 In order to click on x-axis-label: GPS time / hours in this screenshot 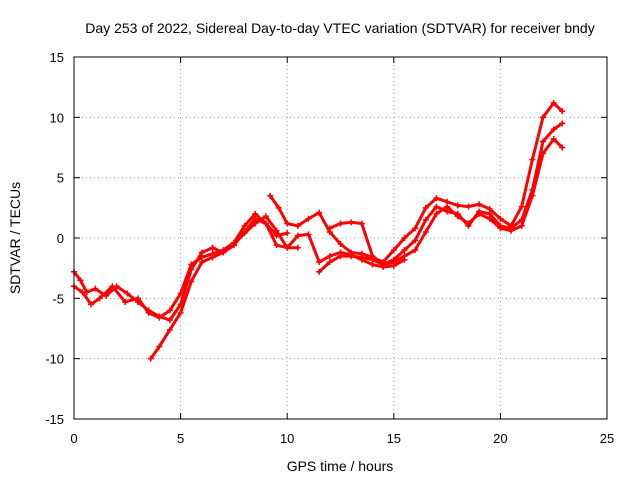, I will do `click(340, 466)`.